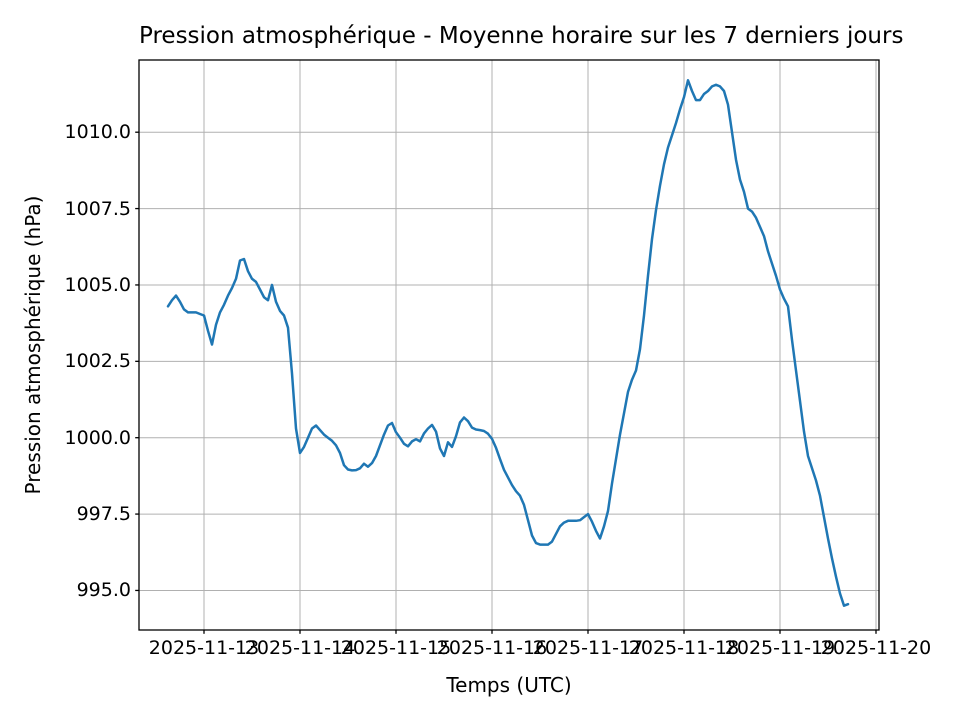  Describe the element at coordinates (97, 284) in the screenshot. I see `y-tick-label: 1005.0` at that location.